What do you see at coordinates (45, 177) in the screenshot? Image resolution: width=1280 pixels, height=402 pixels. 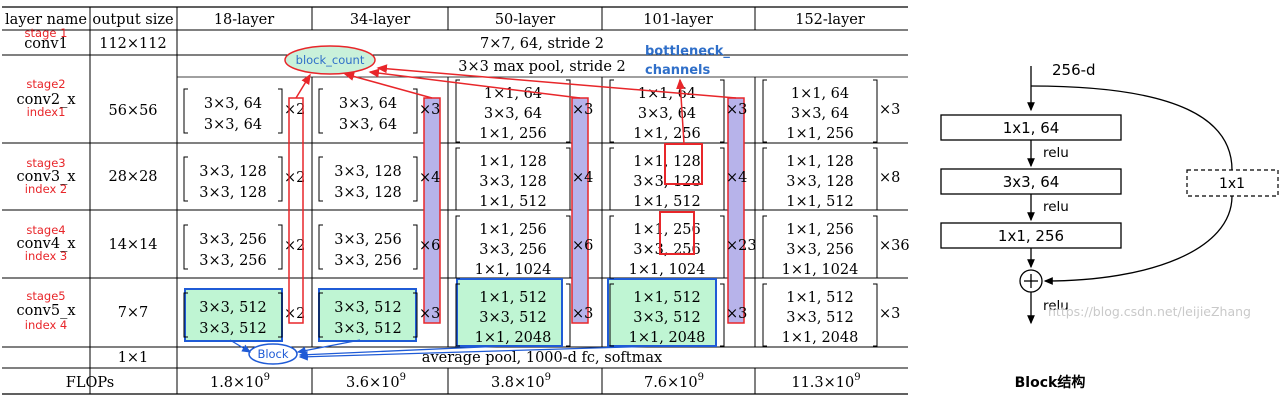 I see `layer-name: conv3_x` at bounding box center [45, 177].